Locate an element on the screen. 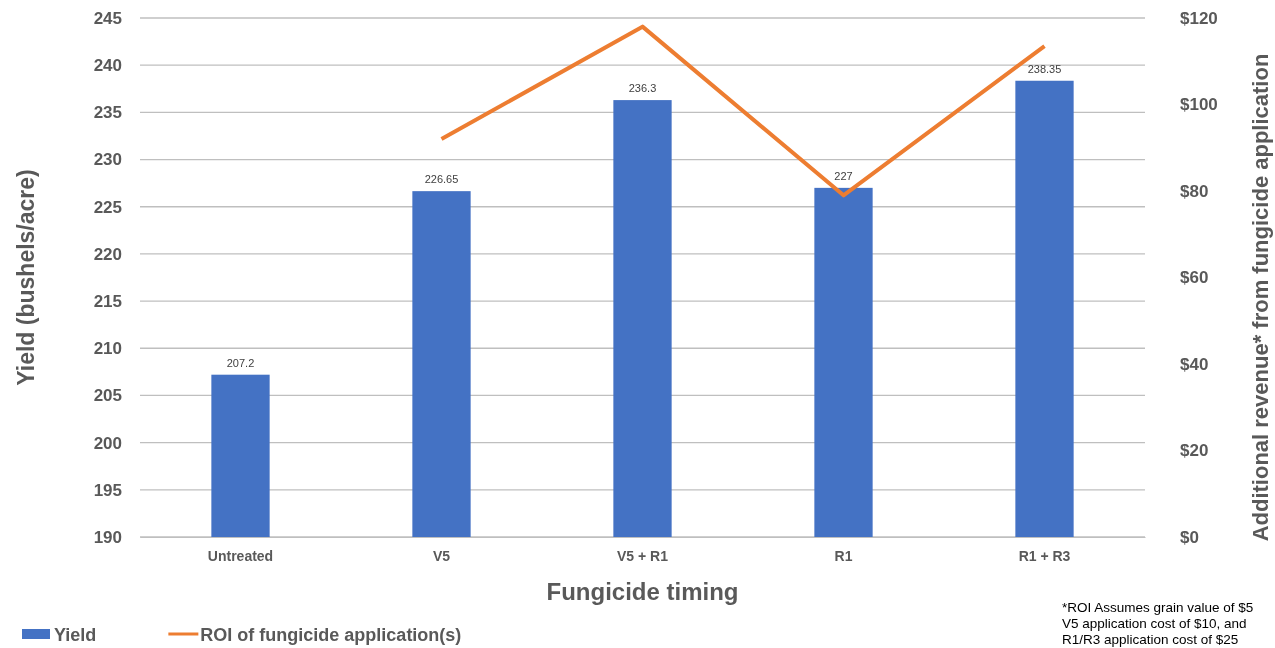  y2-tick-label: $60 is located at coordinates (1194, 278).